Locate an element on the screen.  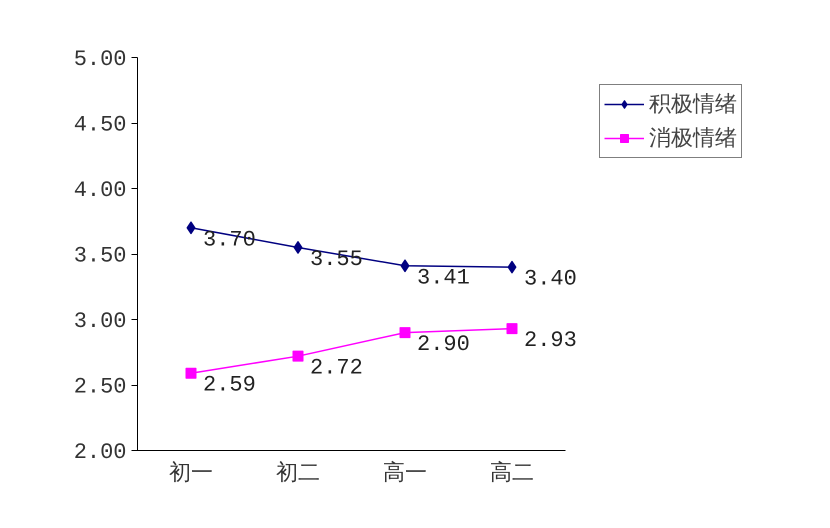
y-tick-label: 3.00 is located at coordinates (100, 321).